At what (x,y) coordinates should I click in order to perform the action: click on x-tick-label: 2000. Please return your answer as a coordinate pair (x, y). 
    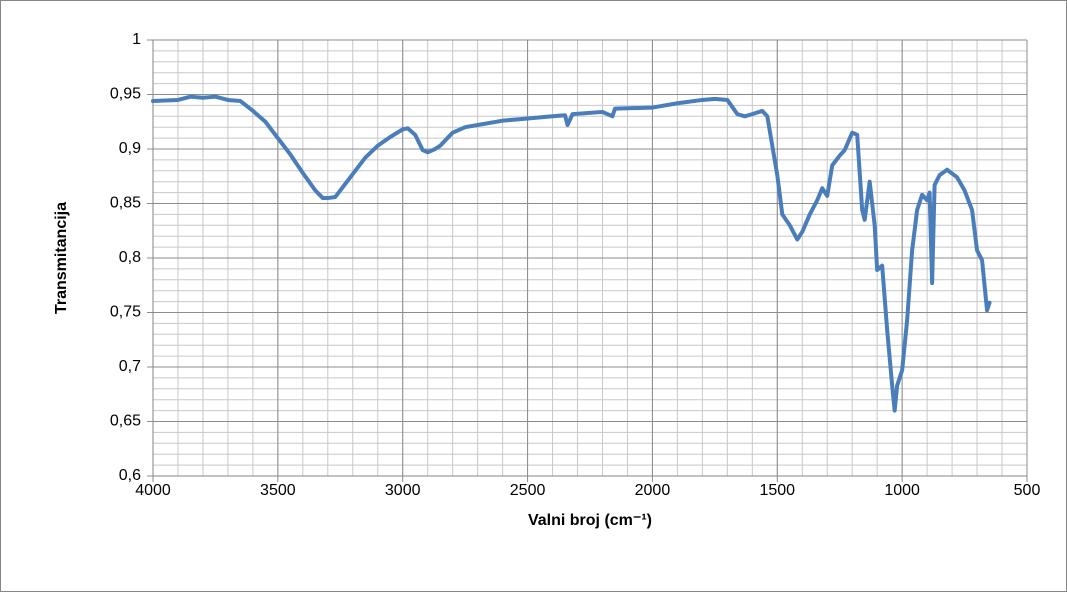
    Looking at the image, I should click on (653, 490).